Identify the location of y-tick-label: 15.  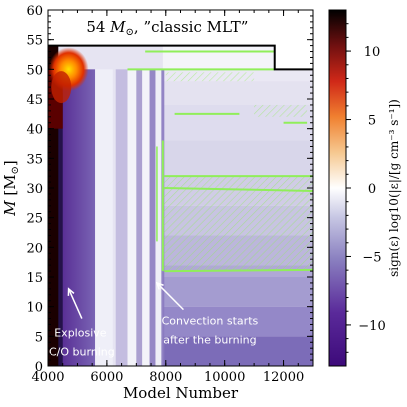
(34, 278).